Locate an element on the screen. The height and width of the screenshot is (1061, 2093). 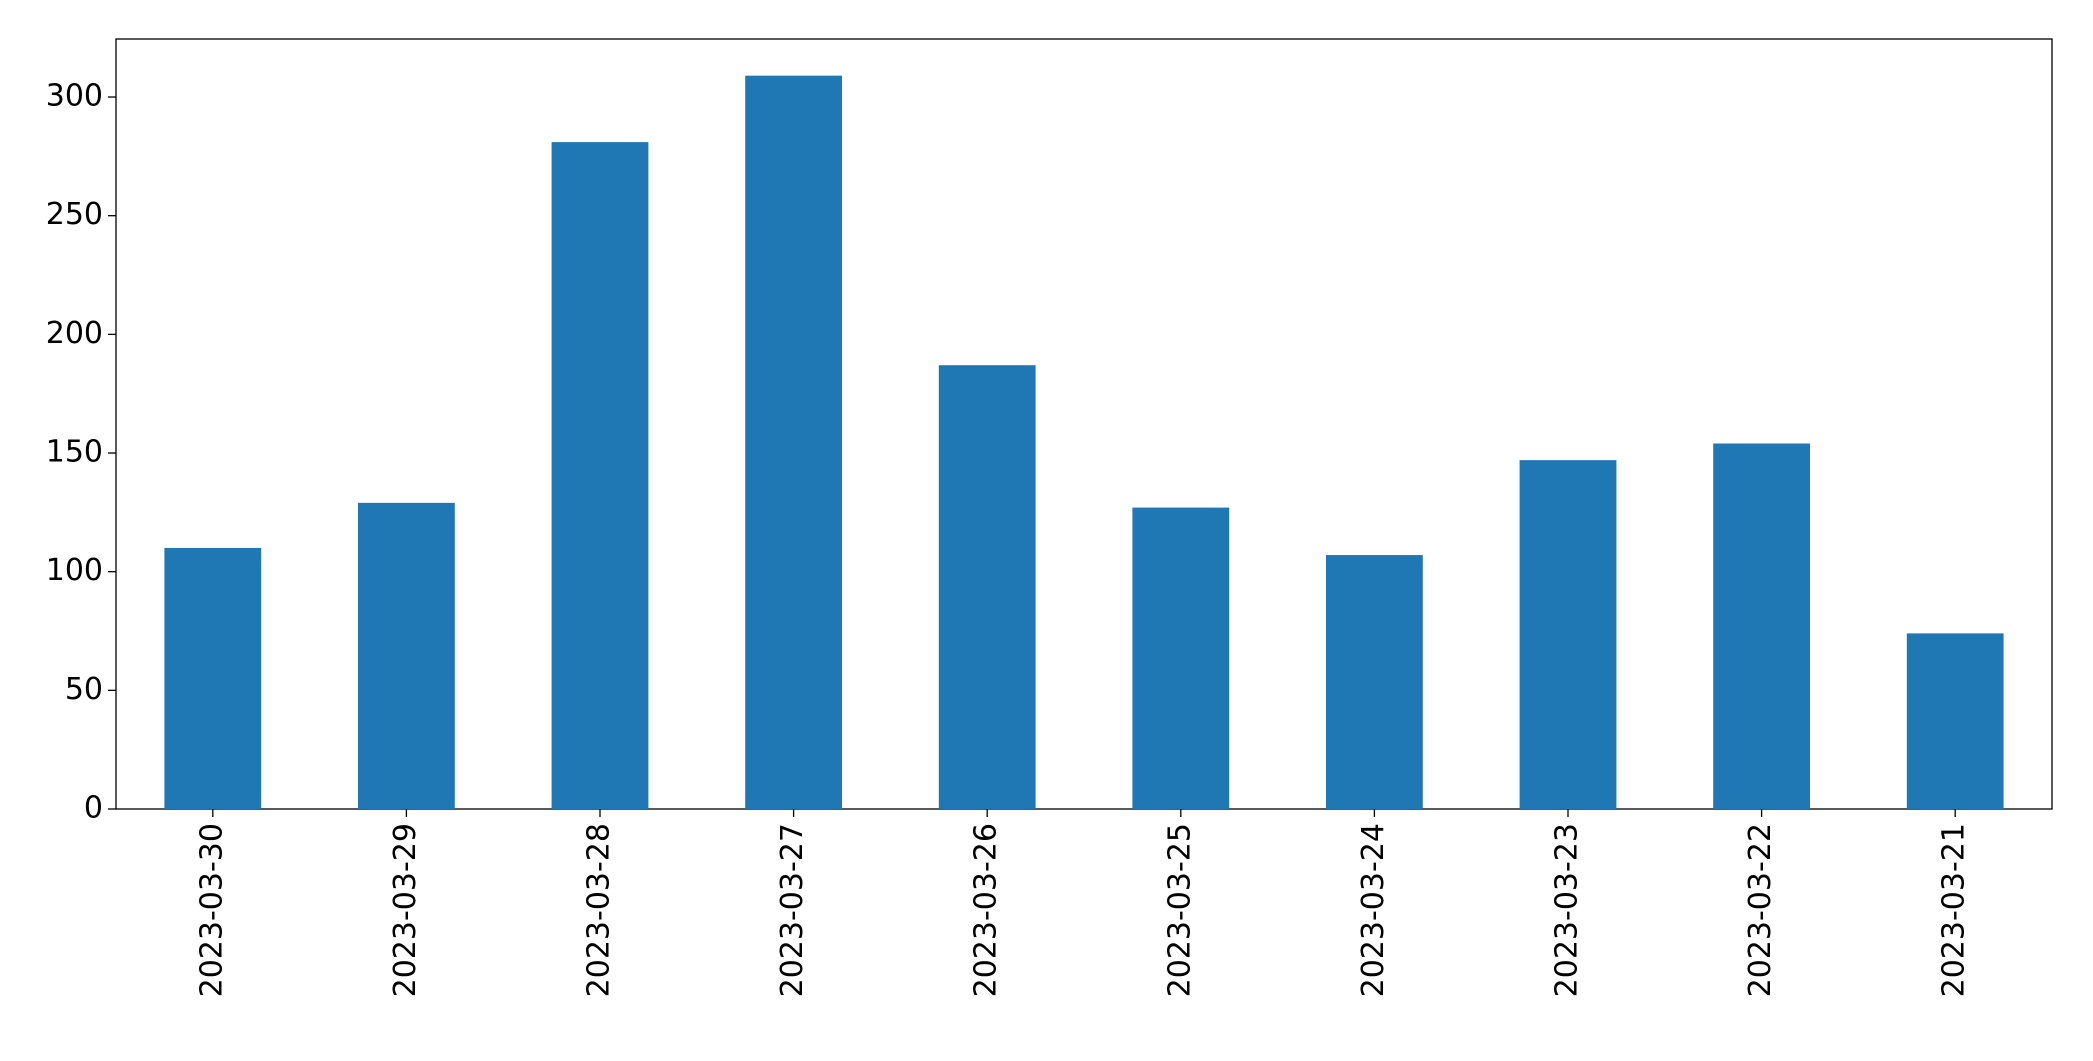
x-tick-label: 2023-03-30 is located at coordinates (211, 910).